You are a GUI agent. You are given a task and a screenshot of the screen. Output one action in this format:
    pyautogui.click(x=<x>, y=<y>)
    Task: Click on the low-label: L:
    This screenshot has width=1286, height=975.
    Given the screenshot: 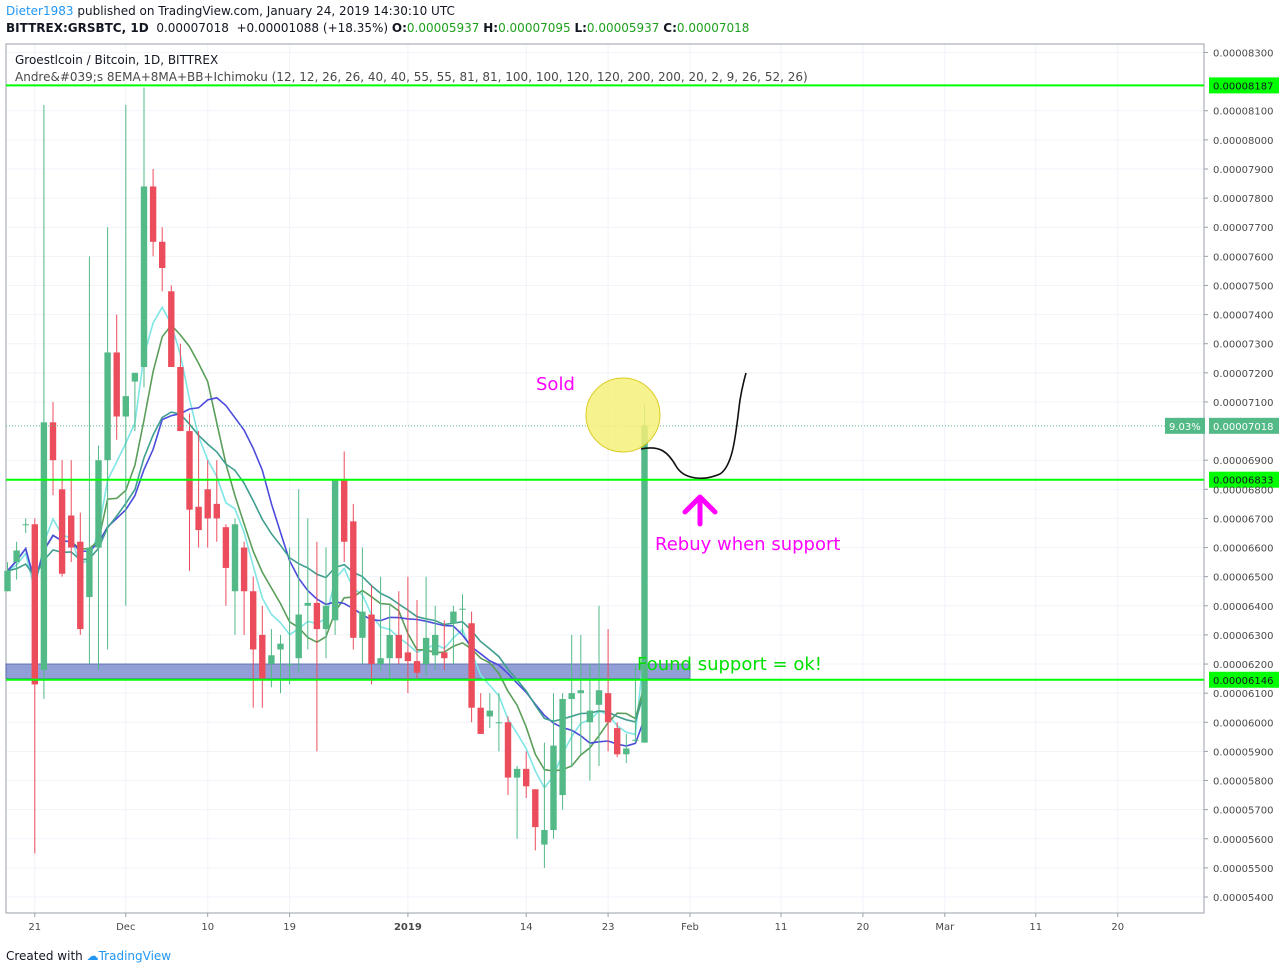 What is the action you would take?
    pyautogui.click(x=580, y=28)
    